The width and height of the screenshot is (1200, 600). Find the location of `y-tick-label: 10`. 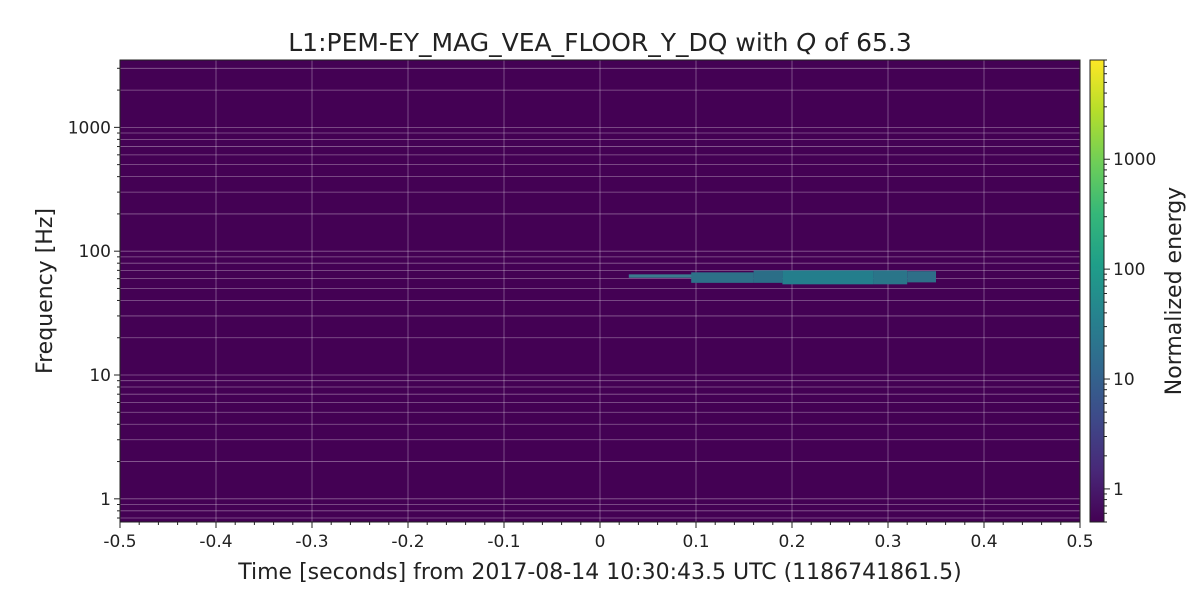

y-tick-label: 10 is located at coordinates (100, 376).